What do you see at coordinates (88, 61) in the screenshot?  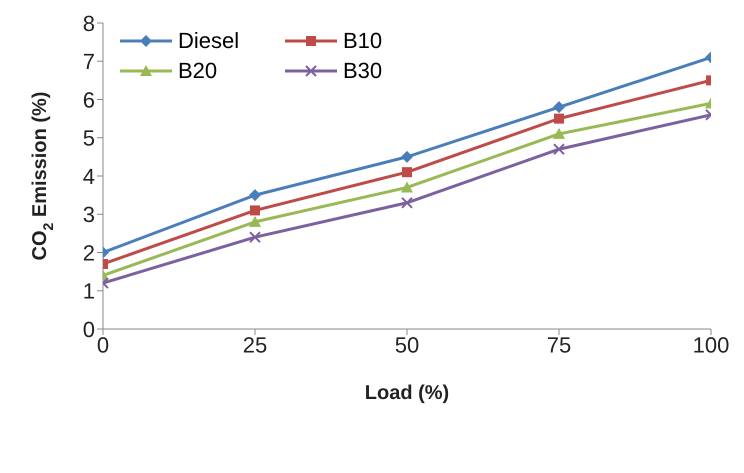 I see `y-tick-label: 7` at bounding box center [88, 61].